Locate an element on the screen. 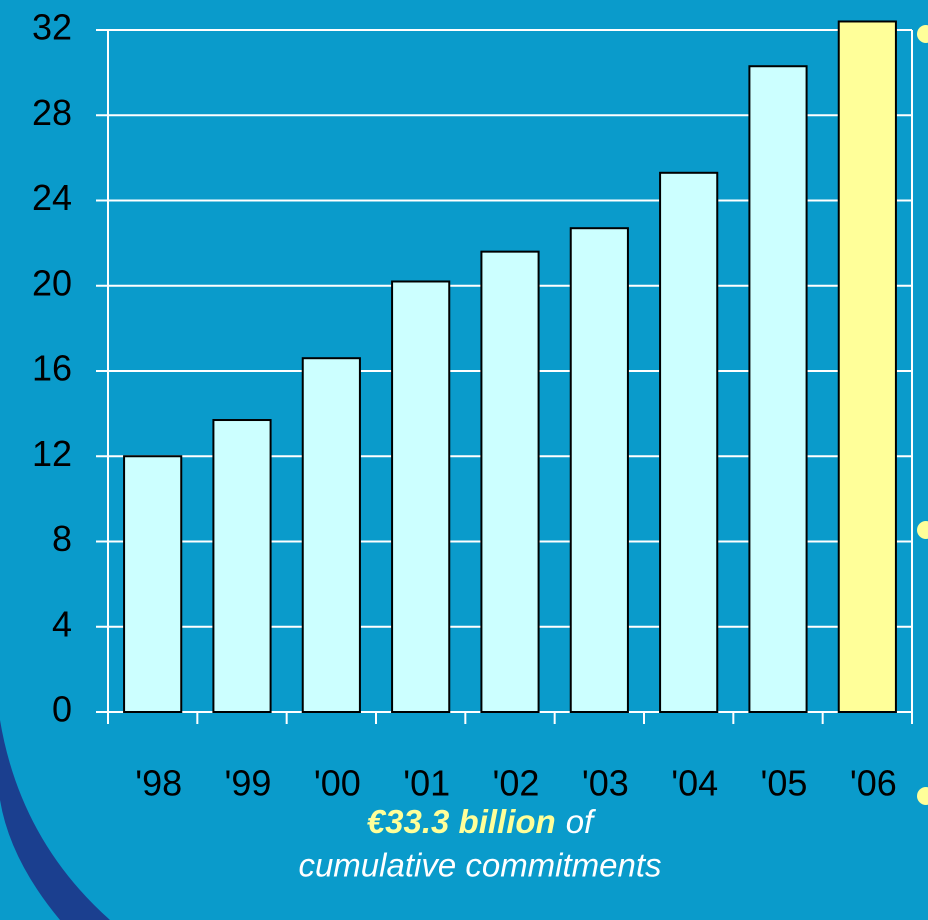 This screenshot has width=928, height=920. x-tick-label: '98 is located at coordinates (158, 783).